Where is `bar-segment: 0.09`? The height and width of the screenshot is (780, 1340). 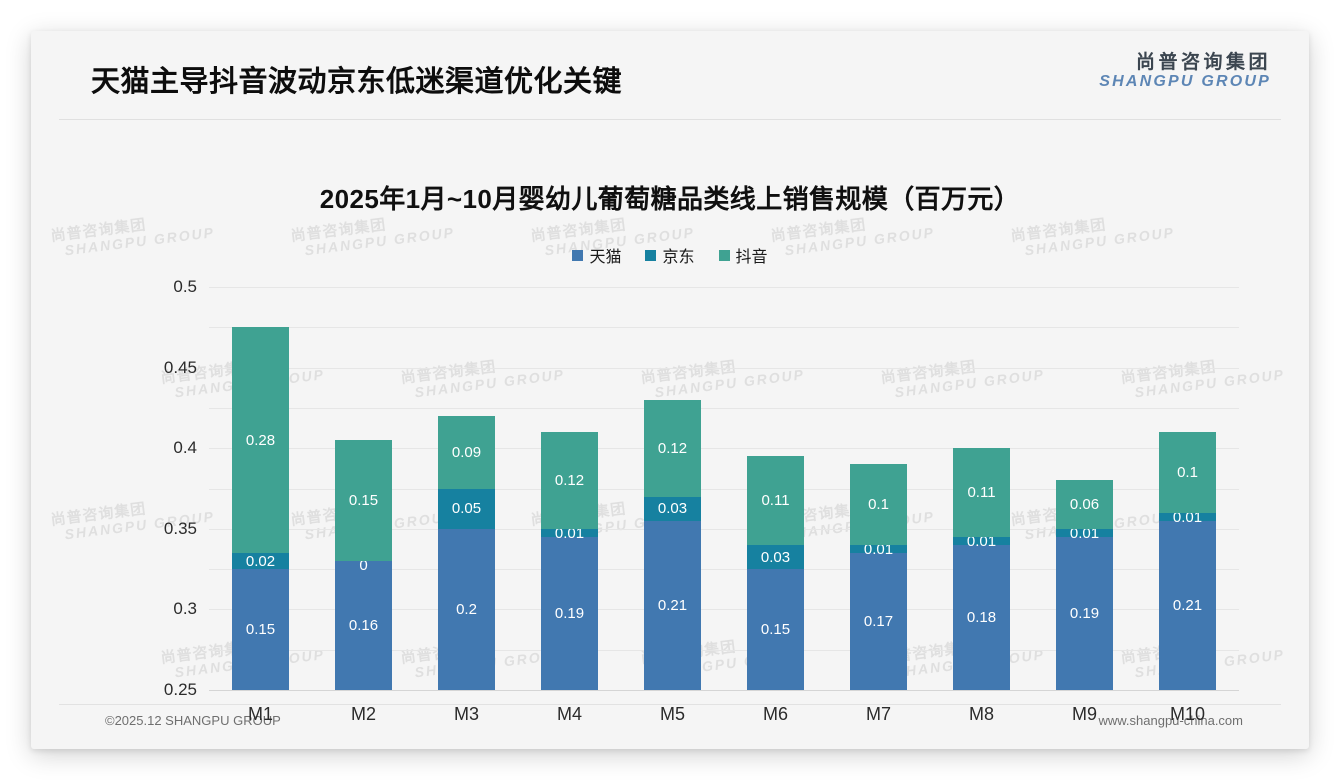
bar-segment: 0.09 is located at coordinates (466, 452).